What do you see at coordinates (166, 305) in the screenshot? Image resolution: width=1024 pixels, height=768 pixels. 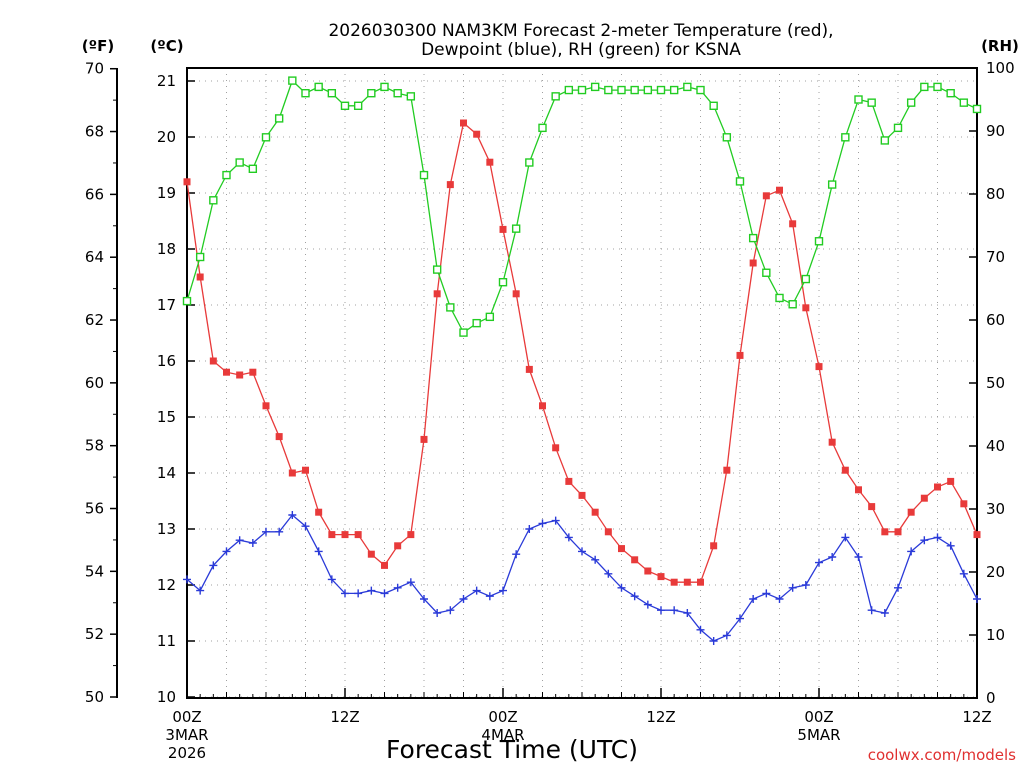 I see `celsius-tick-label: 17` at bounding box center [166, 305].